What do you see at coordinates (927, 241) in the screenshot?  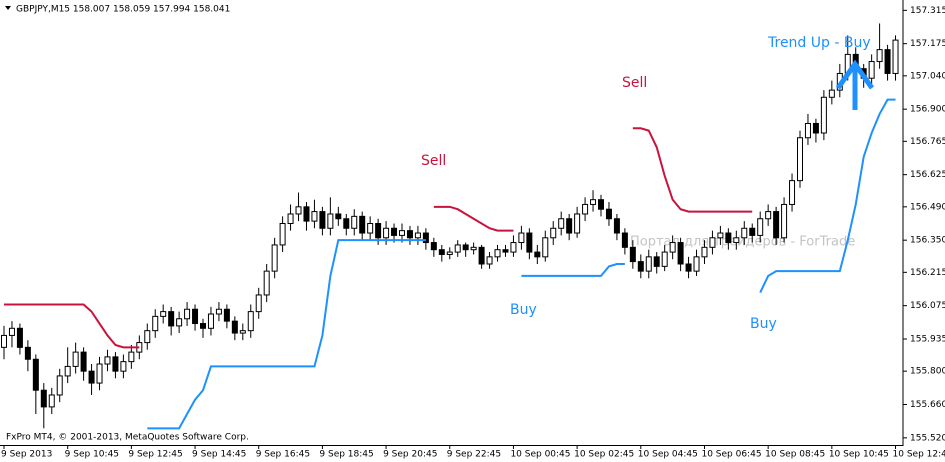 I see `y-tick-label: 156.350` at bounding box center [927, 241].